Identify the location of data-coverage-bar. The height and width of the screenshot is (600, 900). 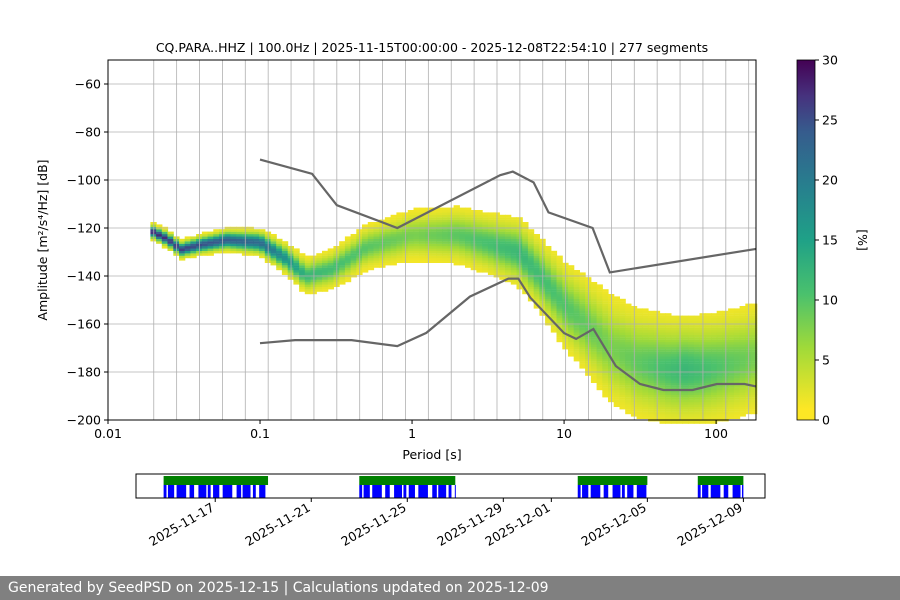
(705, 491).